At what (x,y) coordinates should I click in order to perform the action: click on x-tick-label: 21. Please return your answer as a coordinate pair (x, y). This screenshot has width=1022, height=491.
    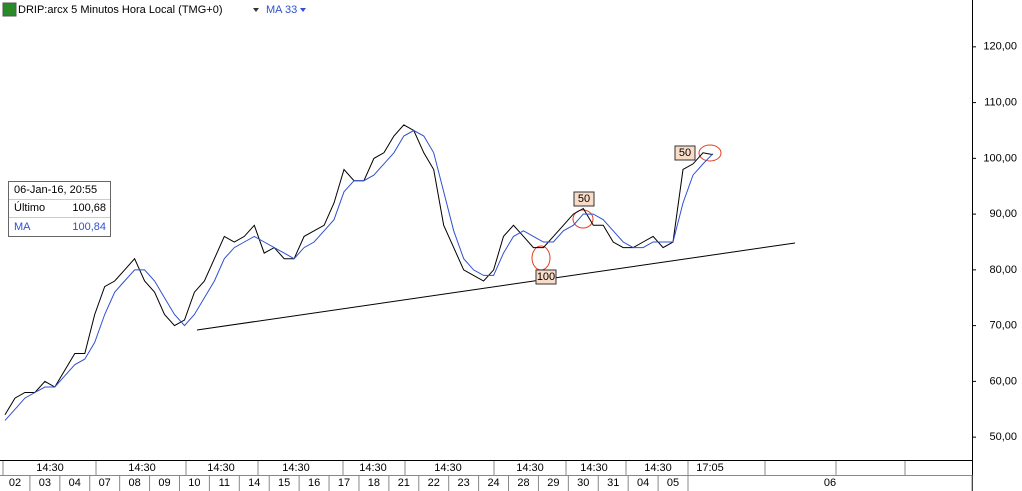
    Looking at the image, I should click on (404, 483).